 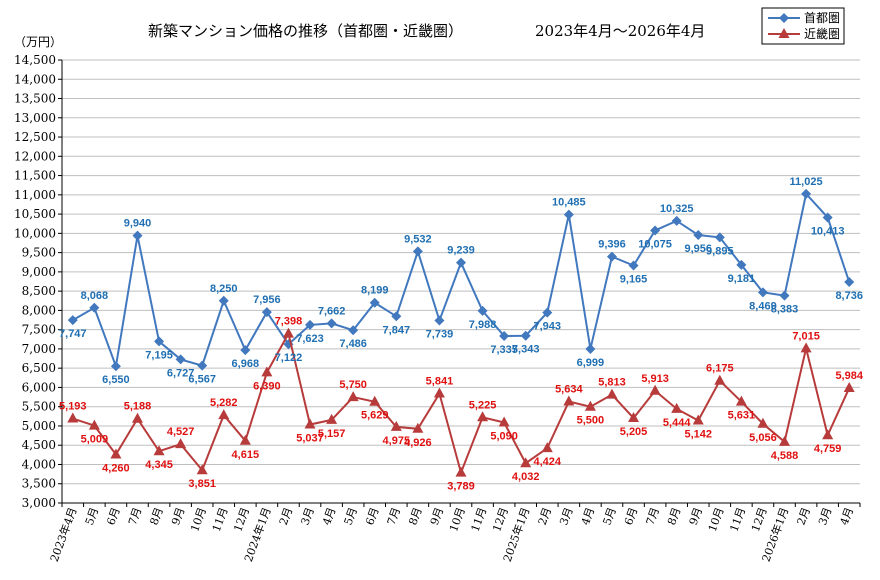 What do you see at coordinates (457, 520) in the screenshot?
I see `x-tick-label: 10月` at bounding box center [457, 520].